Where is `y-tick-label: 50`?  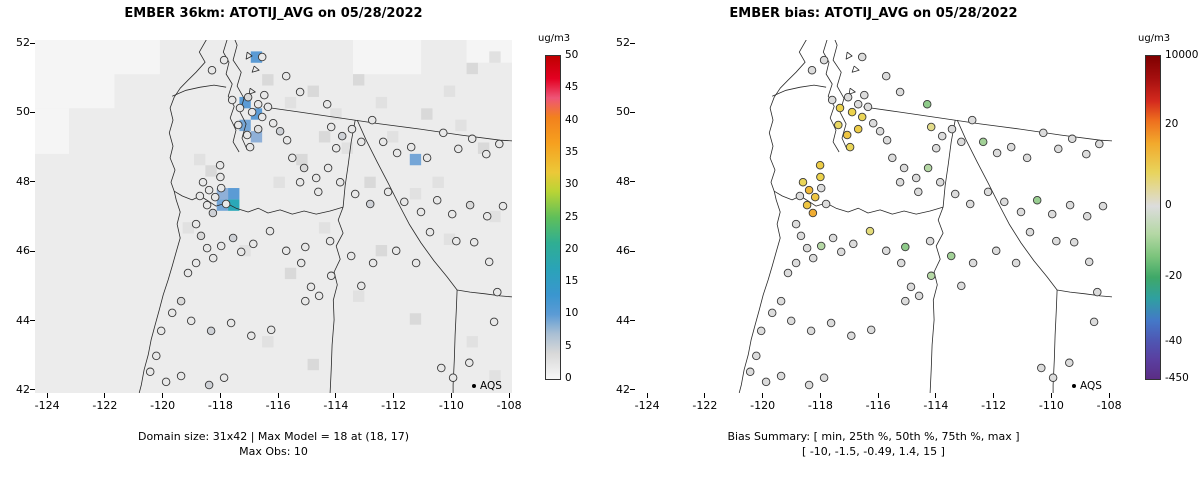 y-tick-label: 50 is located at coordinates (23, 112).